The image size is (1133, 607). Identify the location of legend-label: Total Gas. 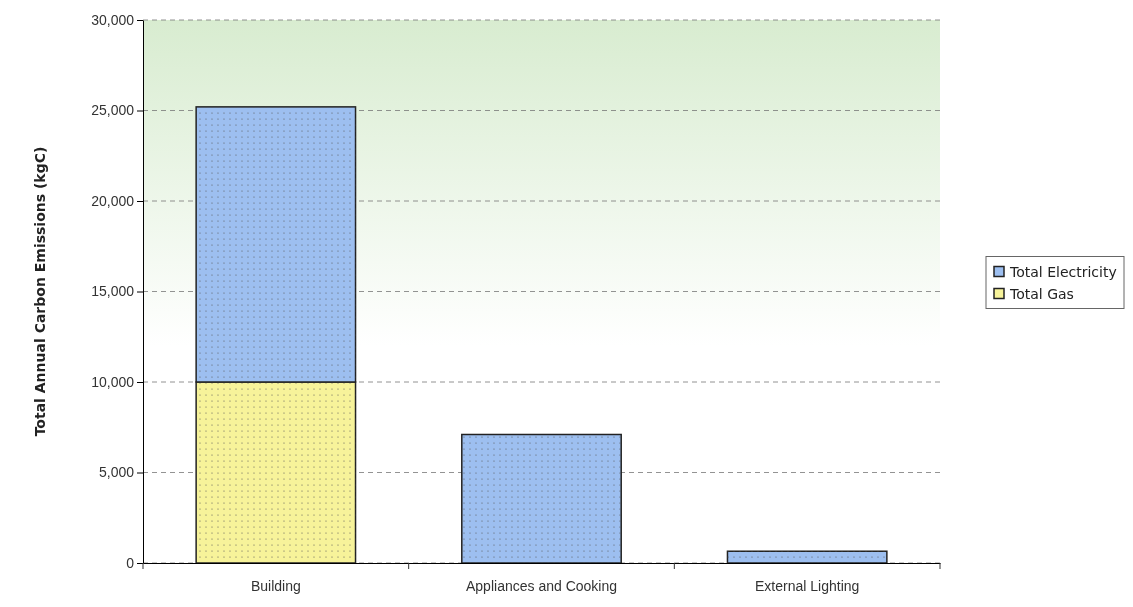
(1041, 293).